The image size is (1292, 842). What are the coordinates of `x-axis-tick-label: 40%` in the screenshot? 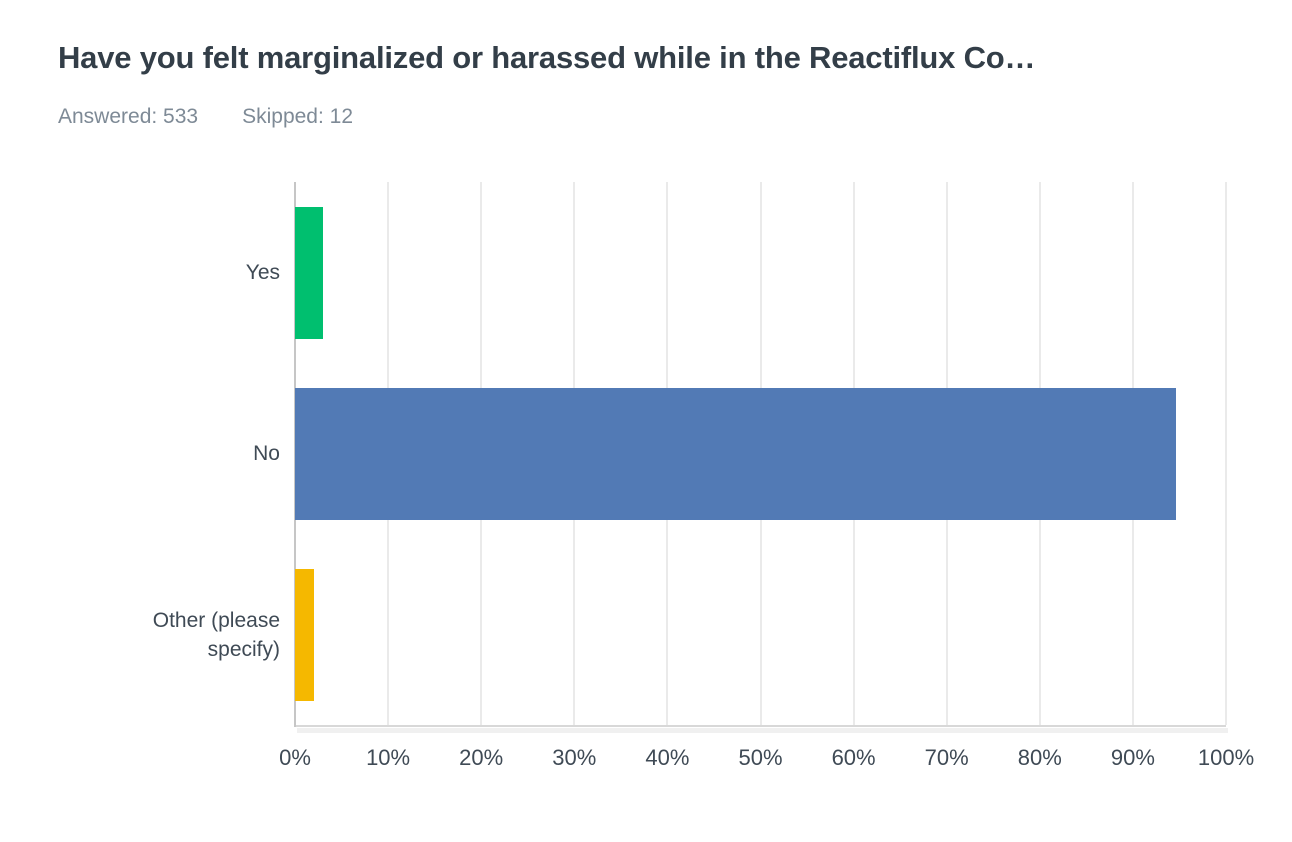 It's located at (667, 757).